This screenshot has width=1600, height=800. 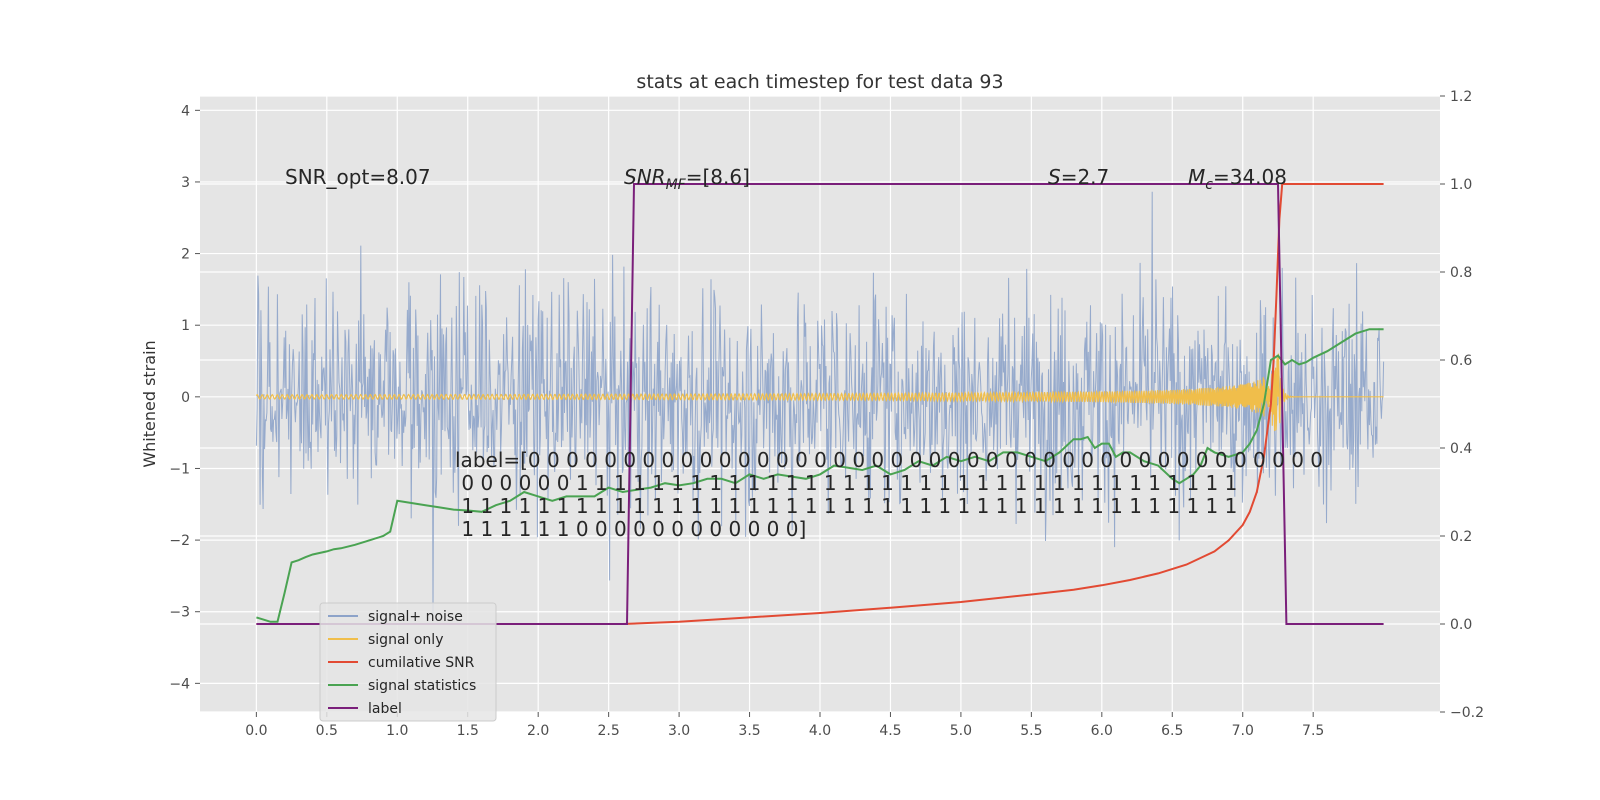 What do you see at coordinates (179, 684) in the screenshot?
I see `y-tick-label: −4` at bounding box center [179, 684].